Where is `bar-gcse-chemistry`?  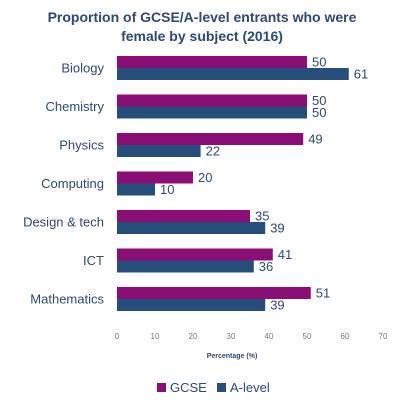
bar-gcse-chemistry is located at coordinates (212, 100).